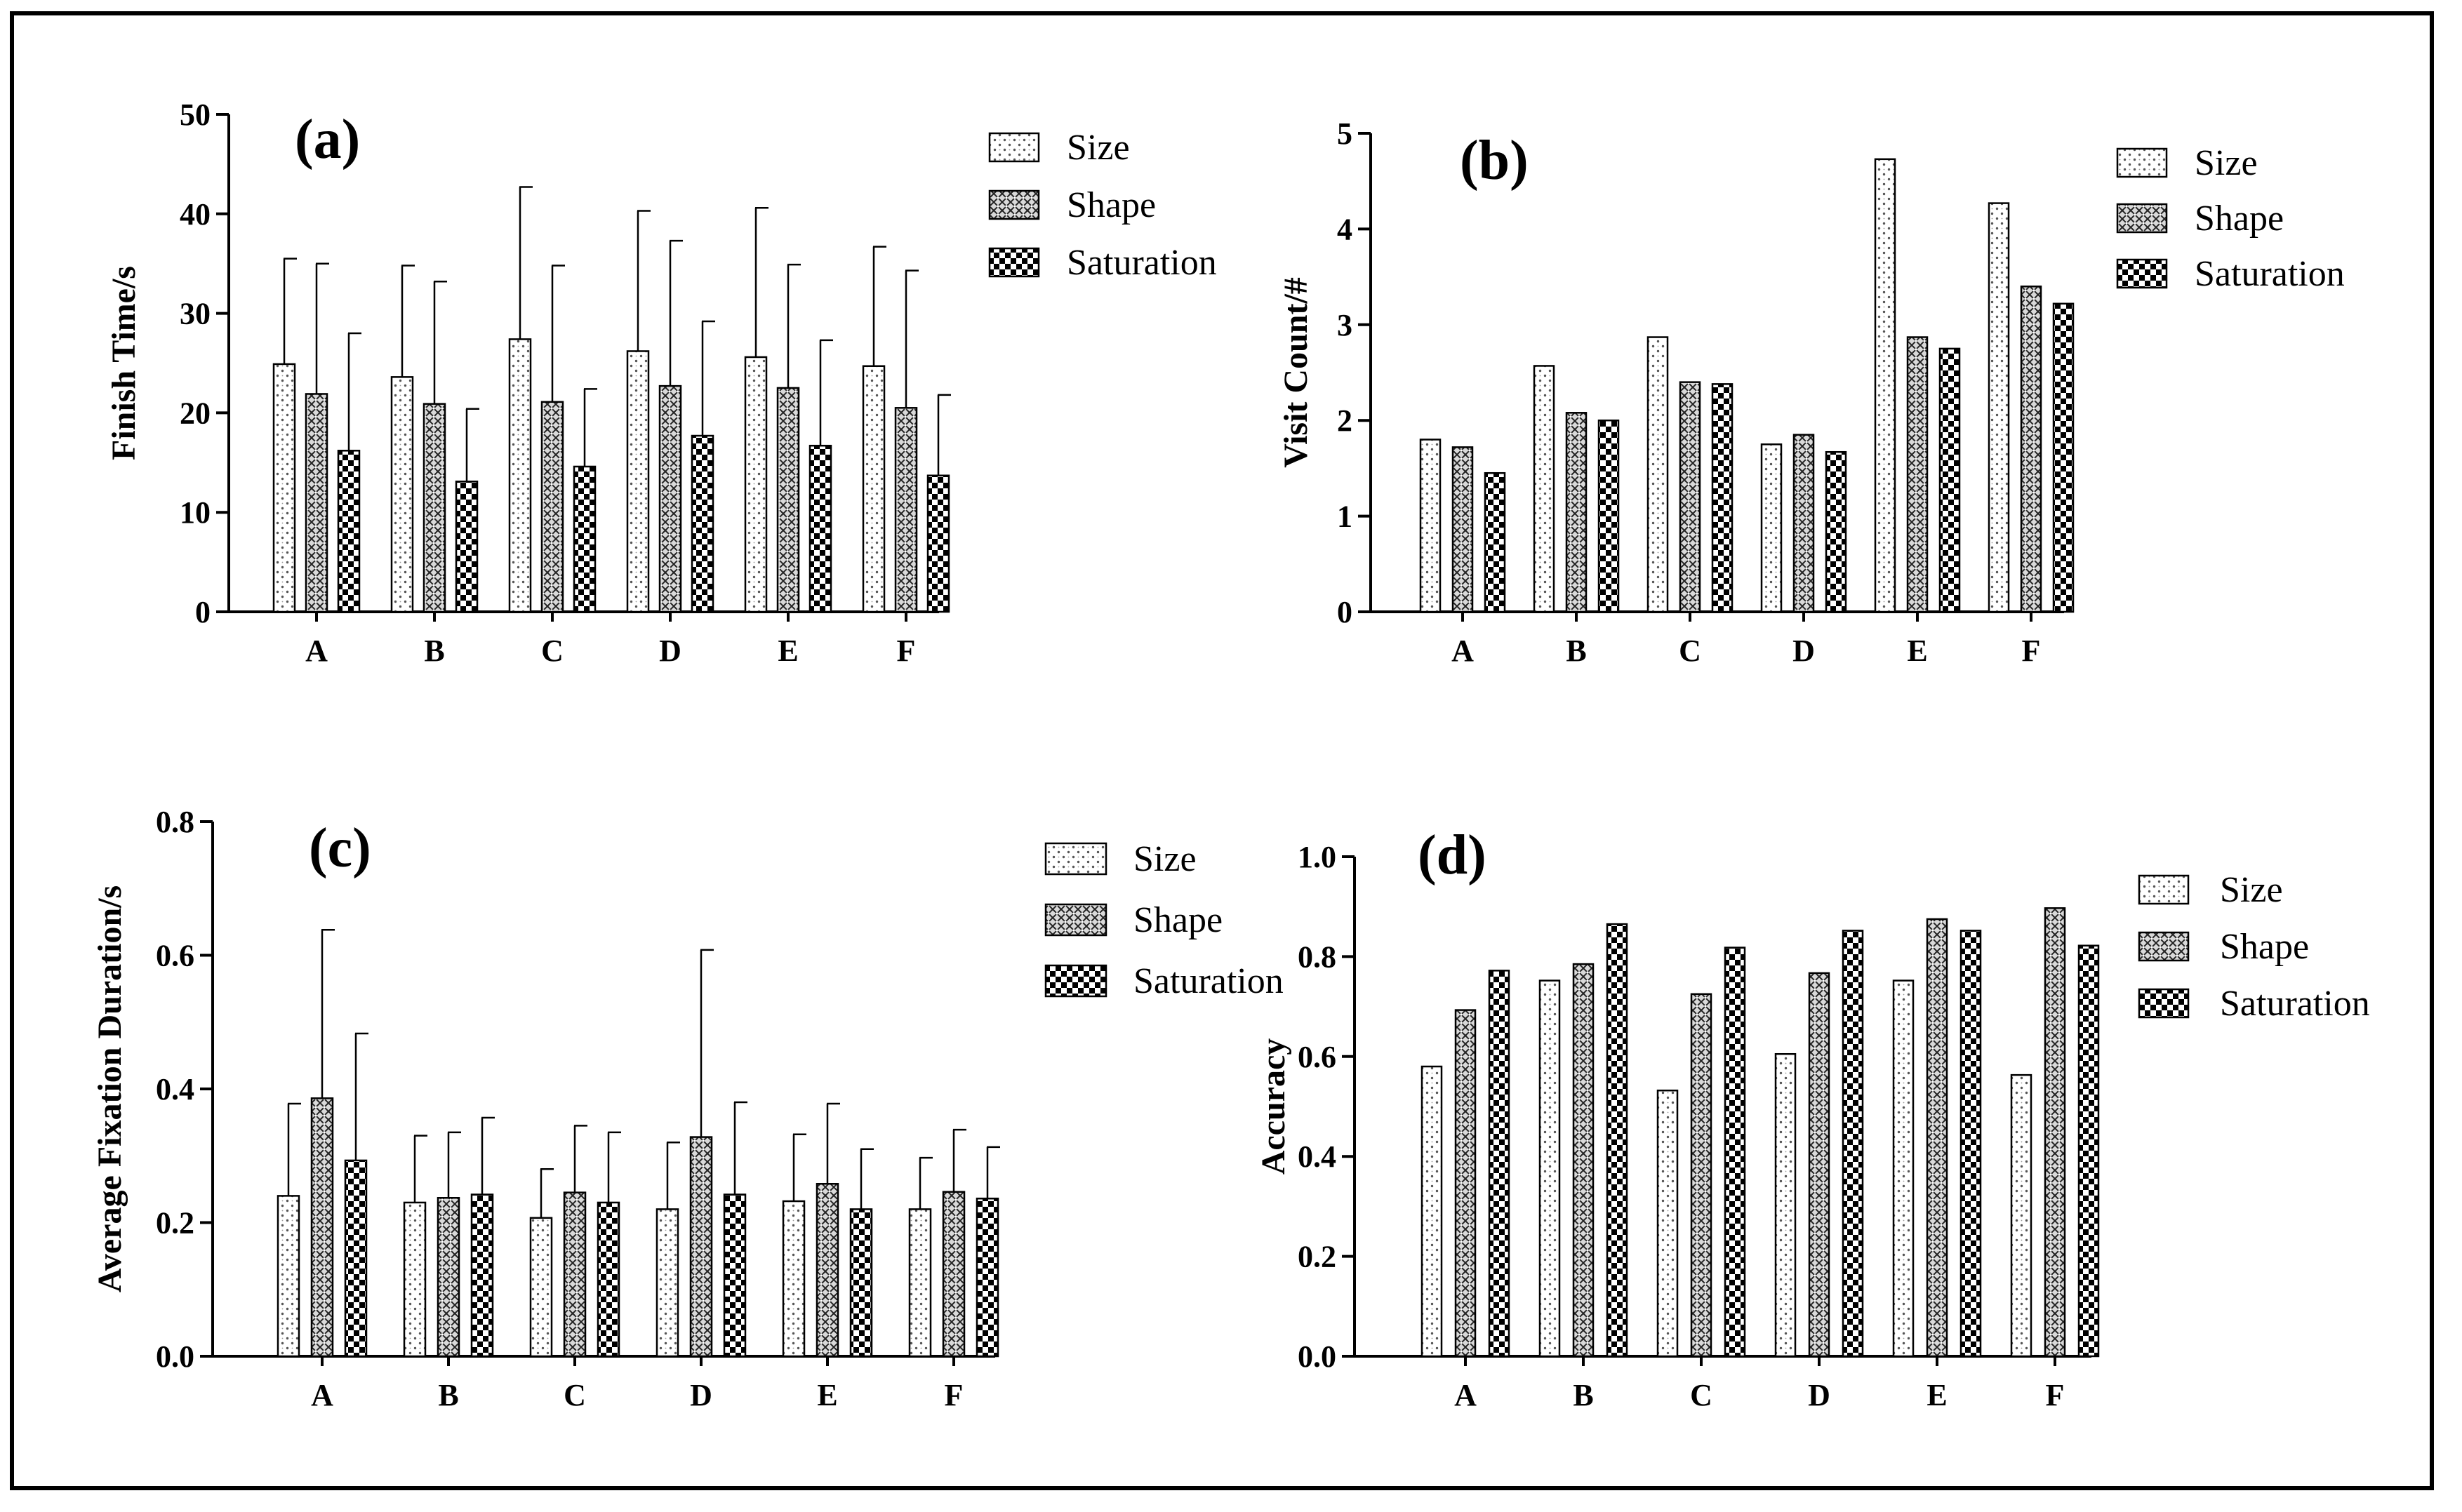 The width and height of the screenshot is (2462, 1512). I want to click on y-tick-label: 0.2, so click(175, 1223).